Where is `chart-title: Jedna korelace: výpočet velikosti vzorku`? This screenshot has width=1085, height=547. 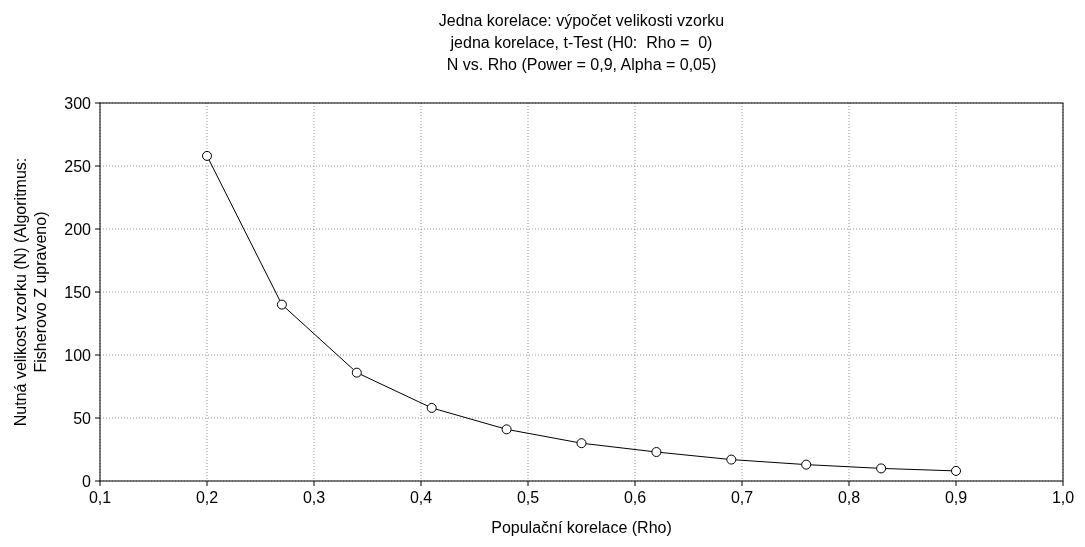
chart-title: Jedna korelace: výpočet velikosti vzorku is located at coordinates (581, 20).